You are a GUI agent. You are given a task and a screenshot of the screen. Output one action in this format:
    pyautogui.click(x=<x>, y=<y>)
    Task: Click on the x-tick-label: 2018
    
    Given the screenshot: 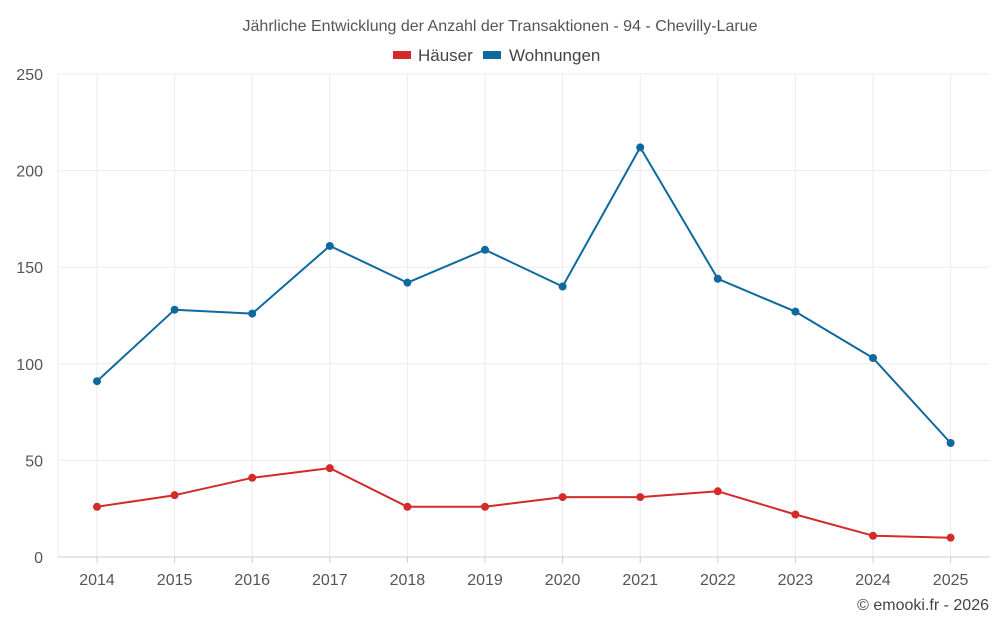 What is the action you would take?
    pyautogui.click(x=408, y=580)
    